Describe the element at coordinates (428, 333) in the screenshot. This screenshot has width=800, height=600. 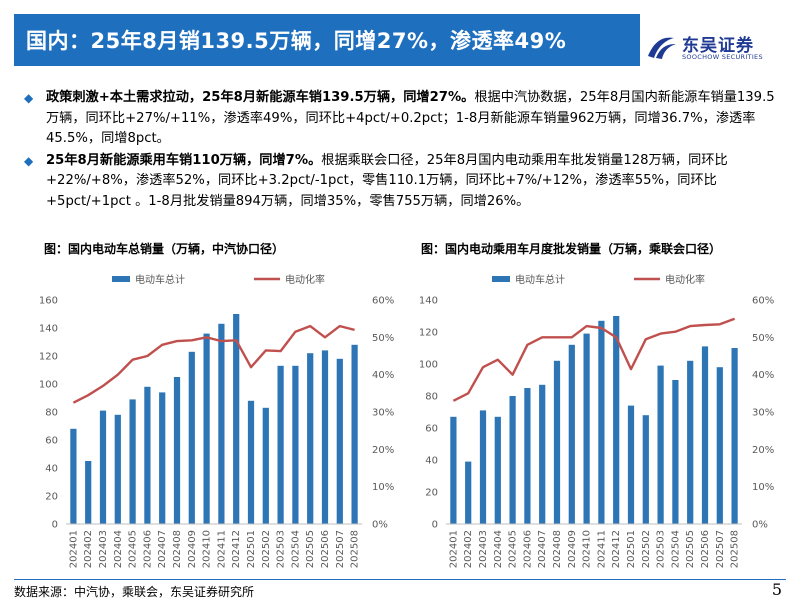
I see `left-axis-tick-label: 120` at that location.